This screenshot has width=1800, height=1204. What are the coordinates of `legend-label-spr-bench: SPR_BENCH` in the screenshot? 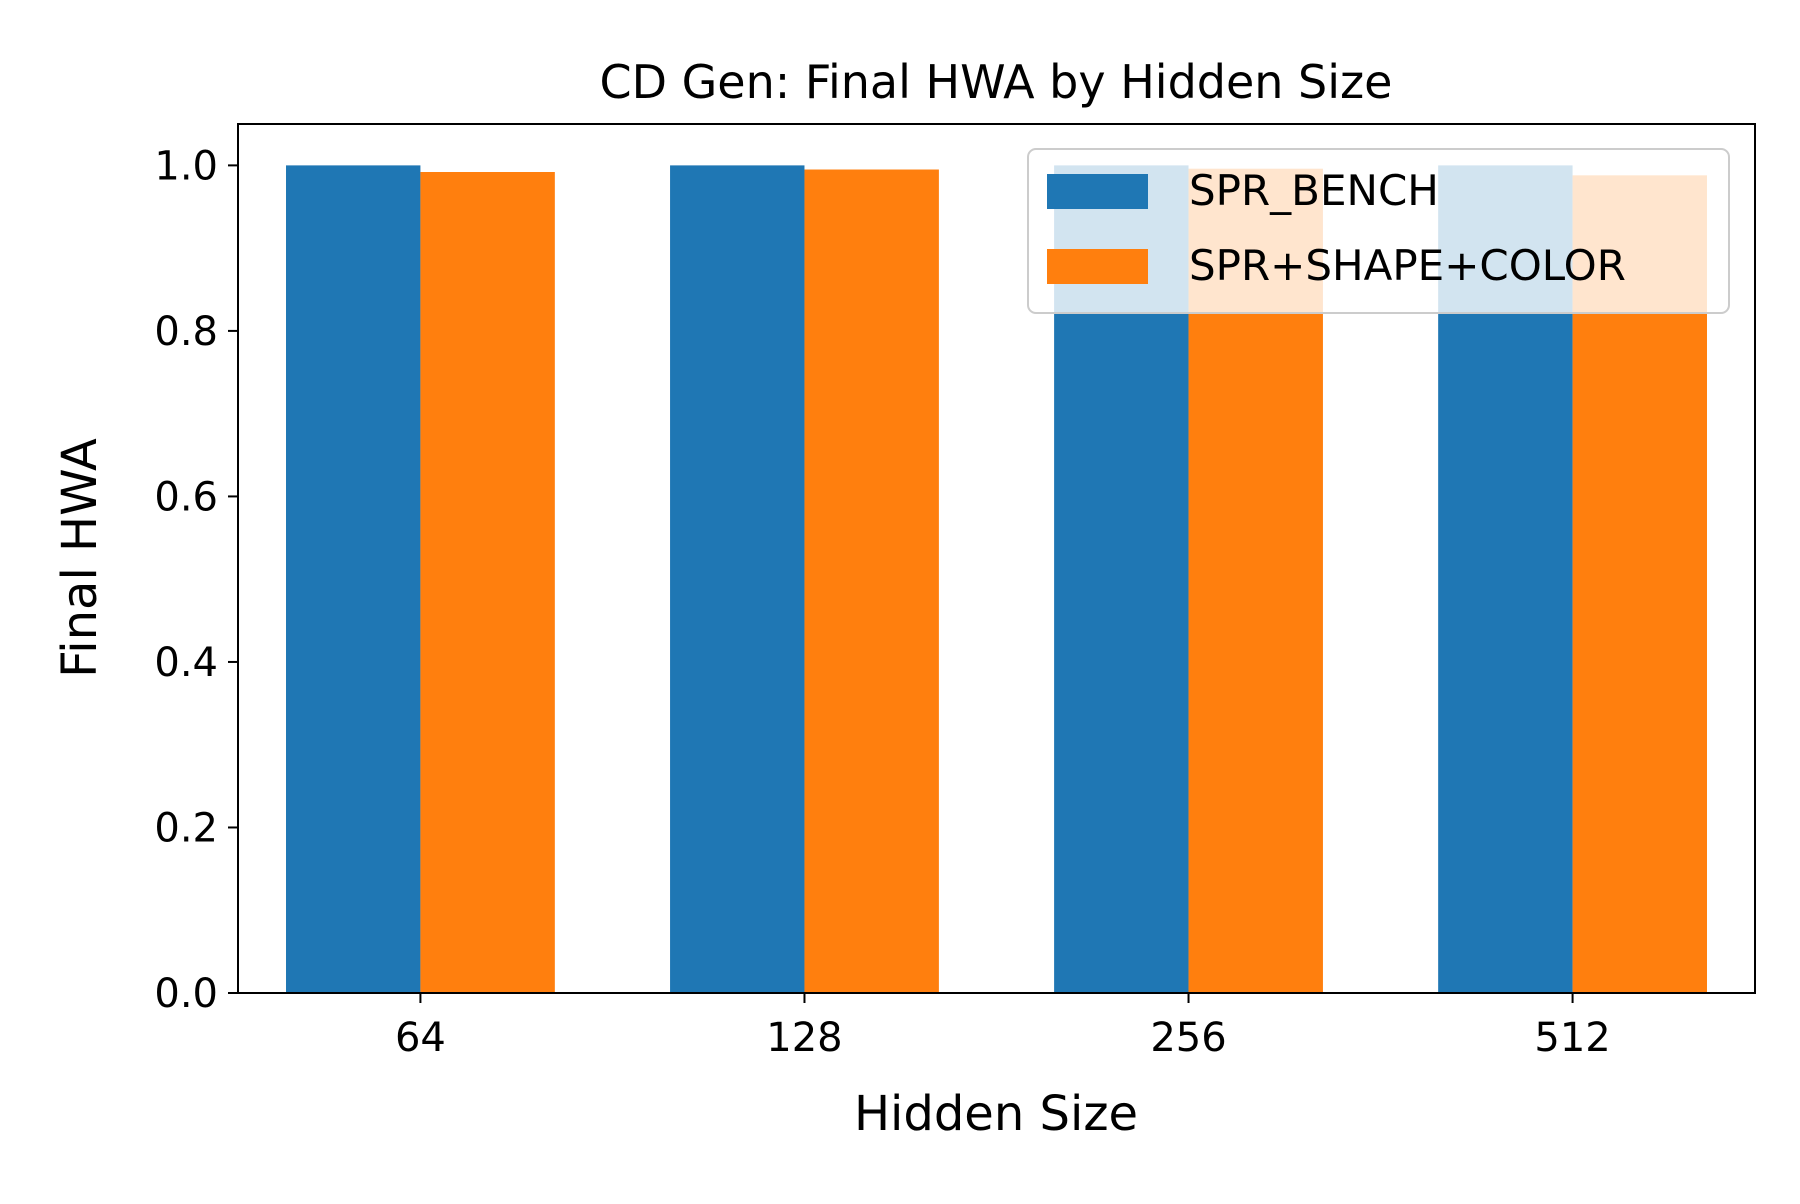 It's located at (1314, 190).